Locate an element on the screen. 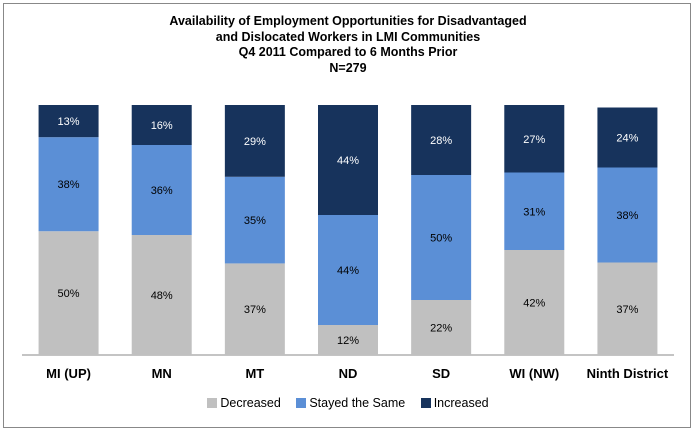 The height and width of the screenshot is (433, 696). data-label: 35% is located at coordinates (255, 221).